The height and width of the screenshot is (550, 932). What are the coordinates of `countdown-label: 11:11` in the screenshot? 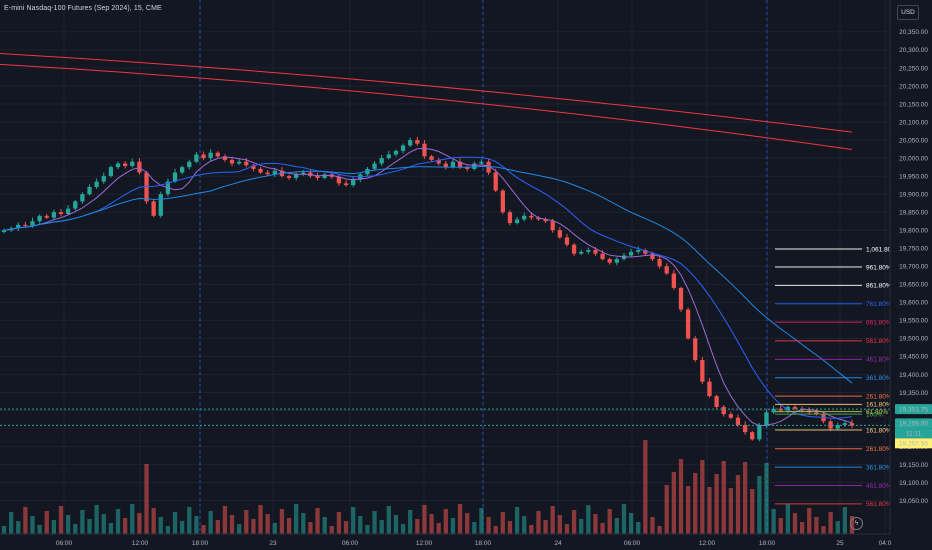 It's located at (914, 434).